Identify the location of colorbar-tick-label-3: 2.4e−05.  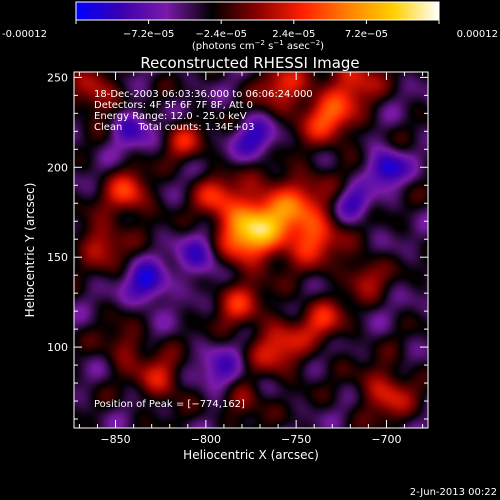
(293, 34).